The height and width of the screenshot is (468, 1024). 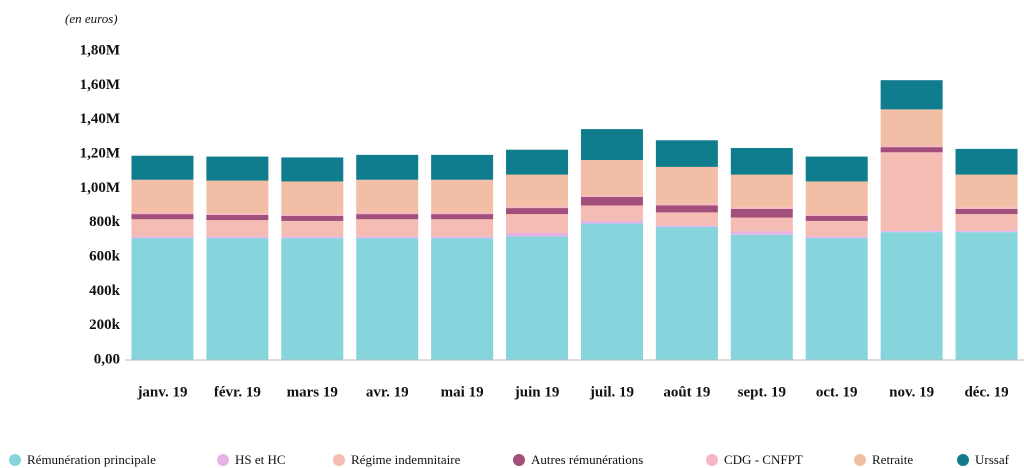 What do you see at coordinates (686, 392) in the screenshot?
I see `x-tick-label: août 19` at bounding box center [686, 392].